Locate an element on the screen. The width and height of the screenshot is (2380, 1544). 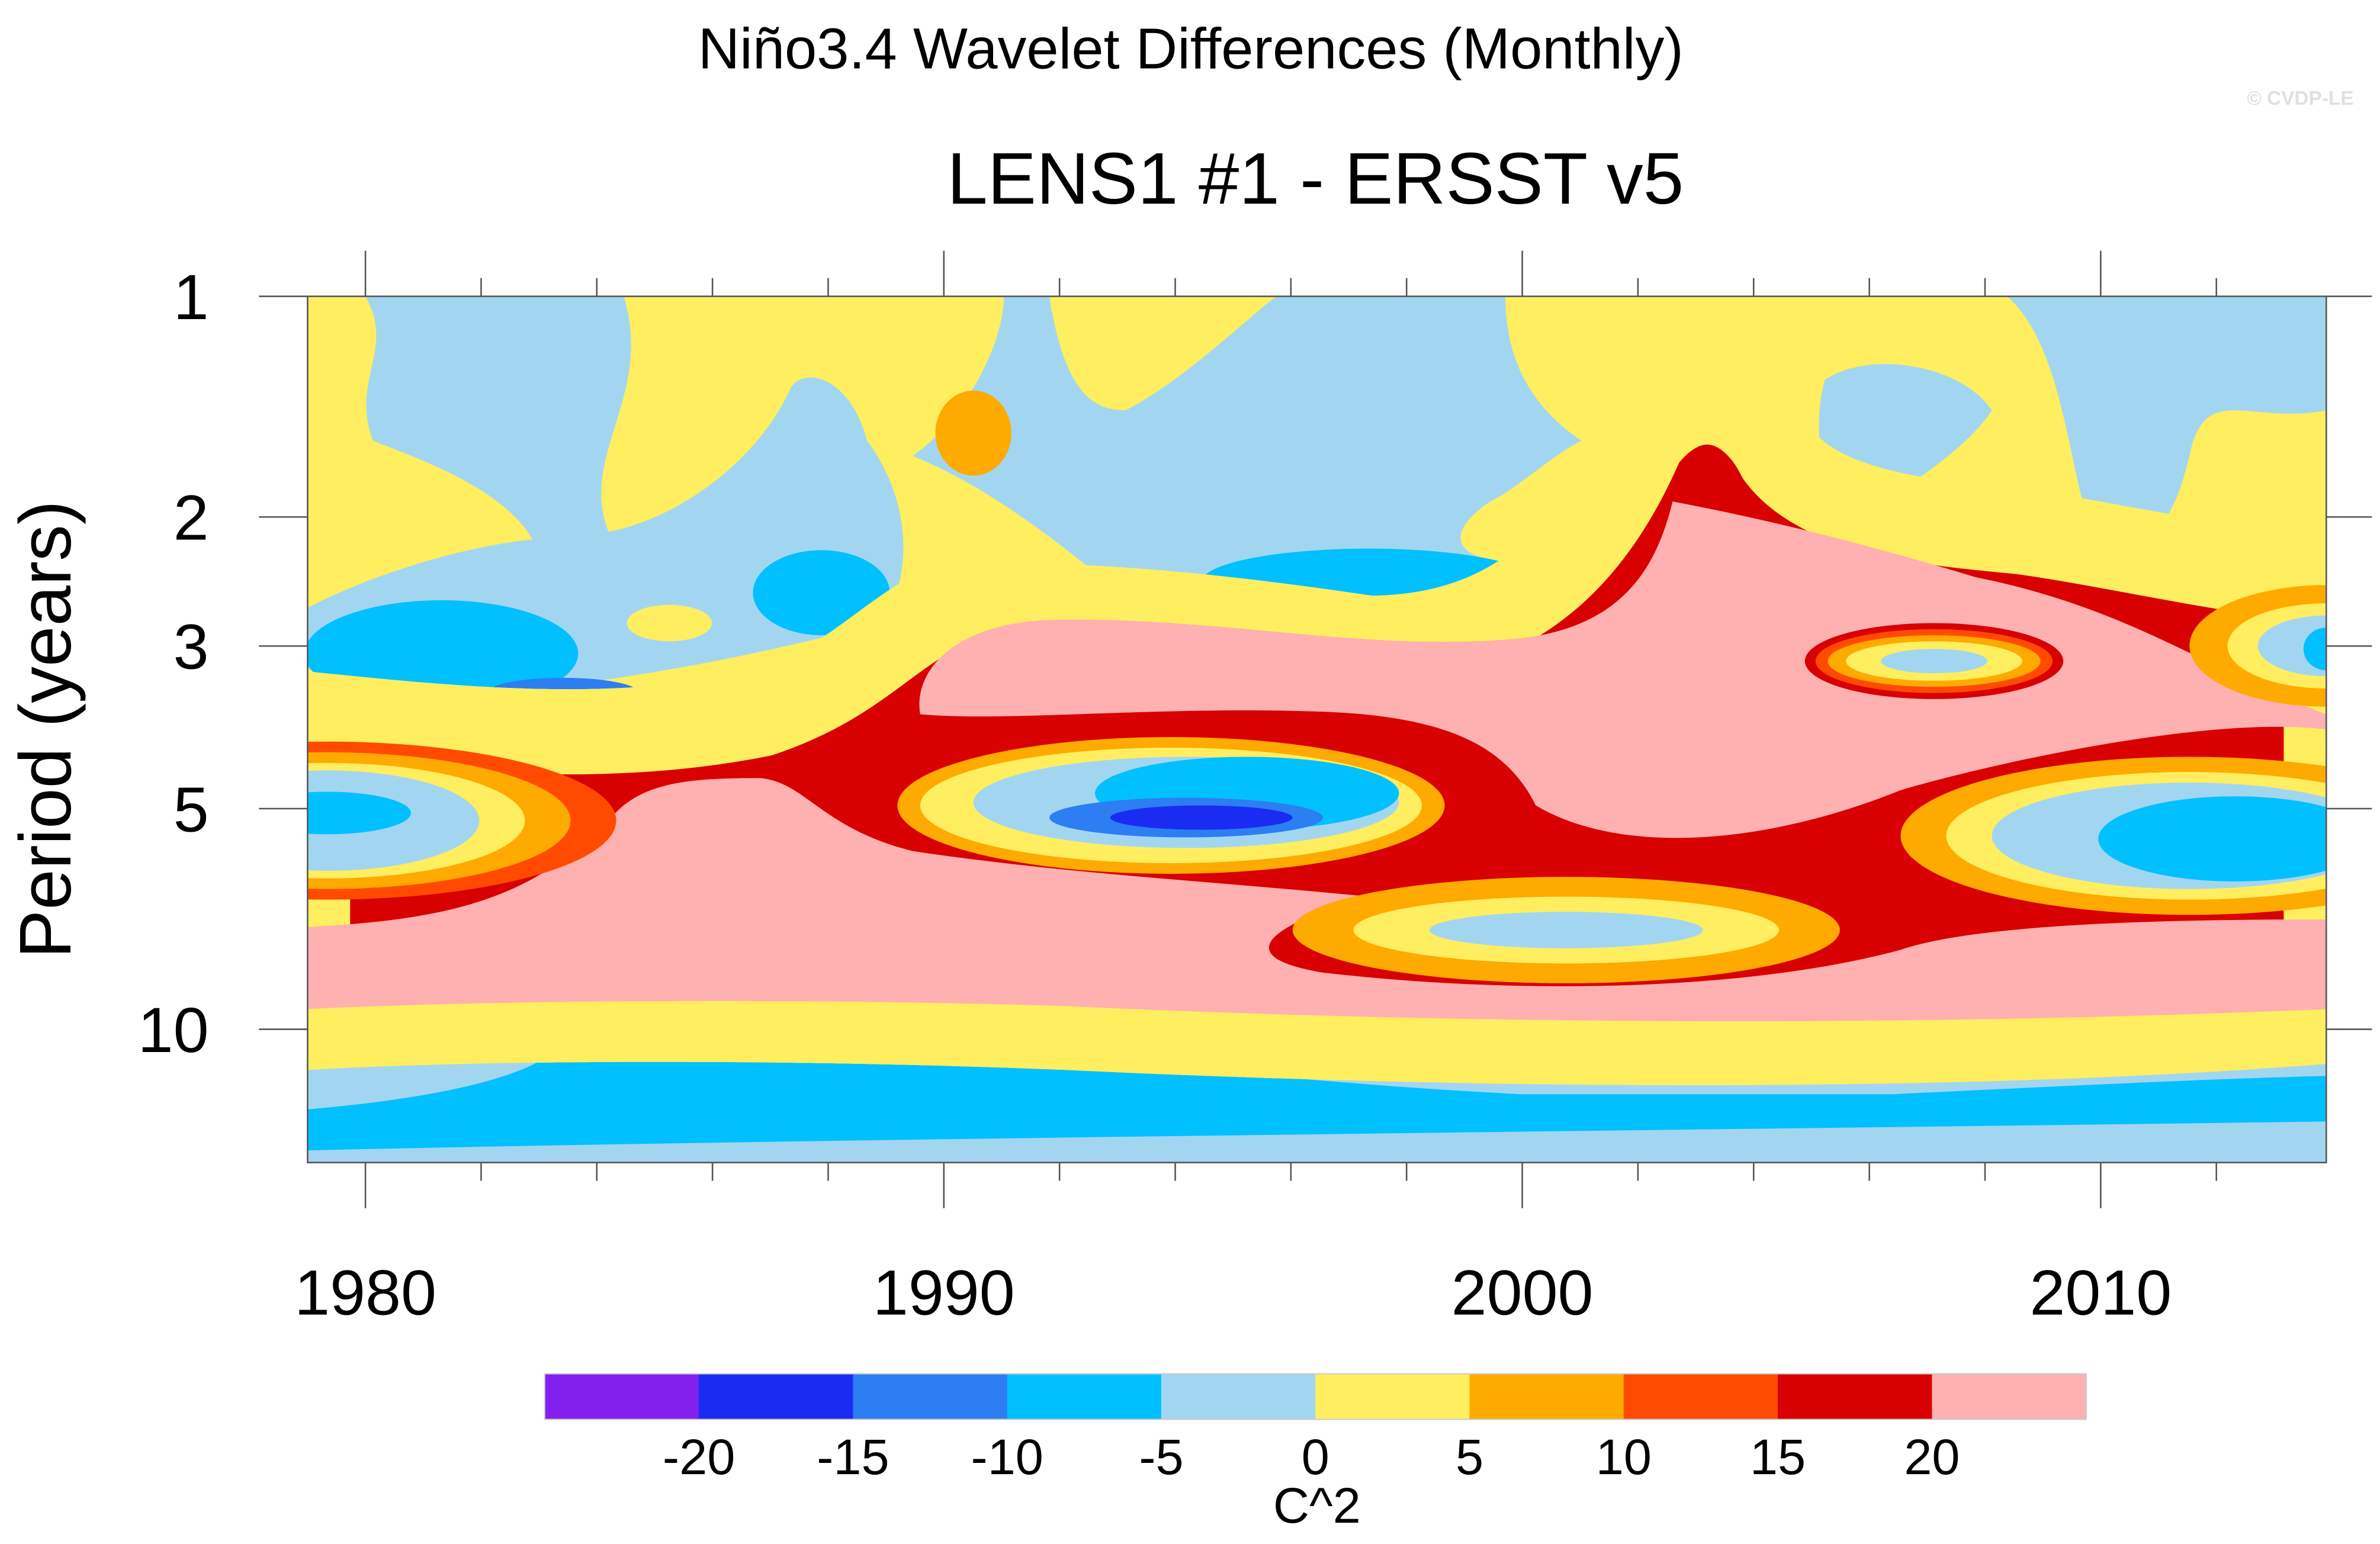
y-tick-label: 5 is located at coordinates (191, 809).